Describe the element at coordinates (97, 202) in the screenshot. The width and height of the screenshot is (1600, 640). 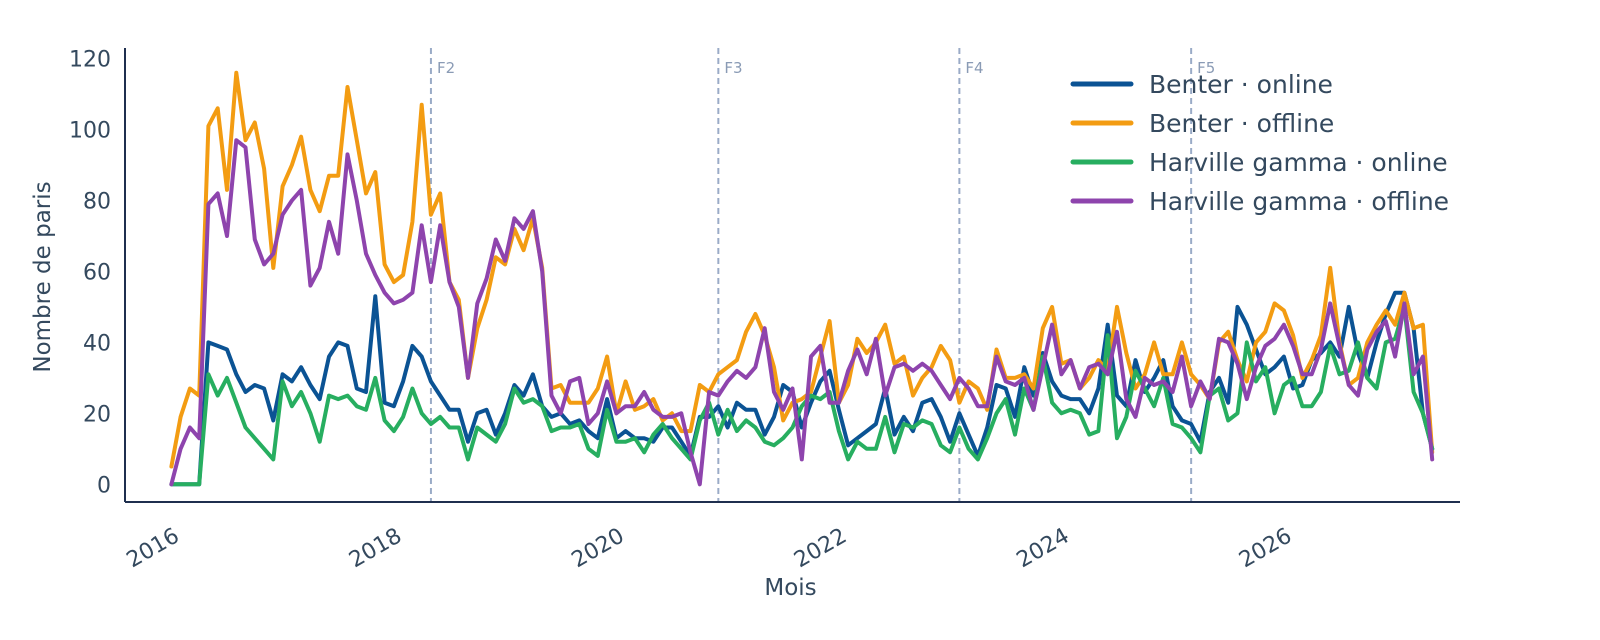
I see `y-tick-label: 80` at that location.